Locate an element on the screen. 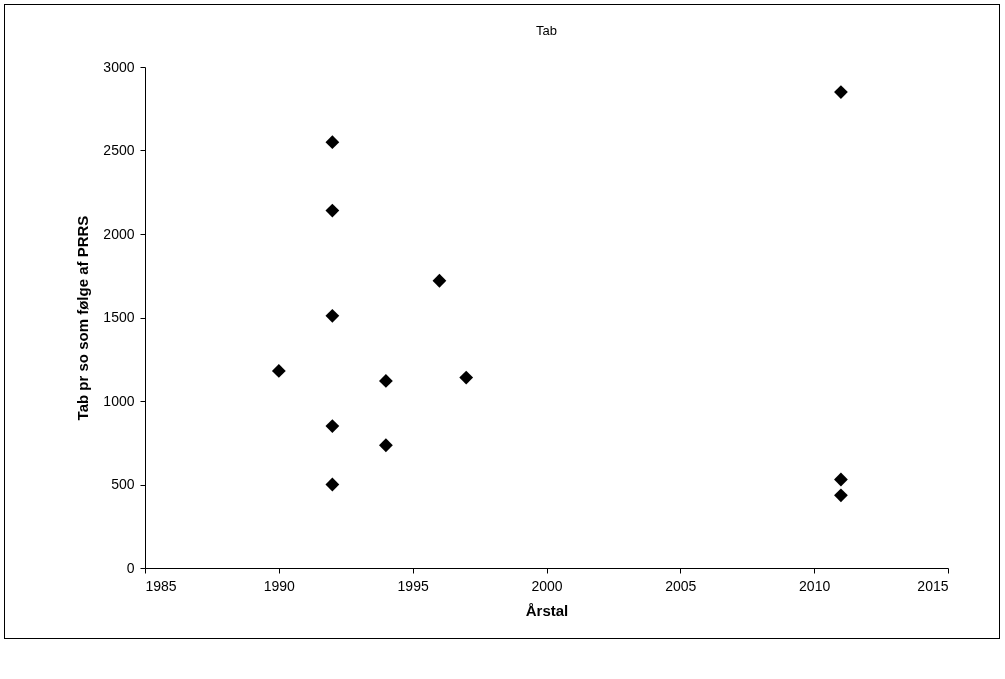 The width and height of the screenshot is (1005, 679). chart-title: Tab is located at coordinates (546, 30).